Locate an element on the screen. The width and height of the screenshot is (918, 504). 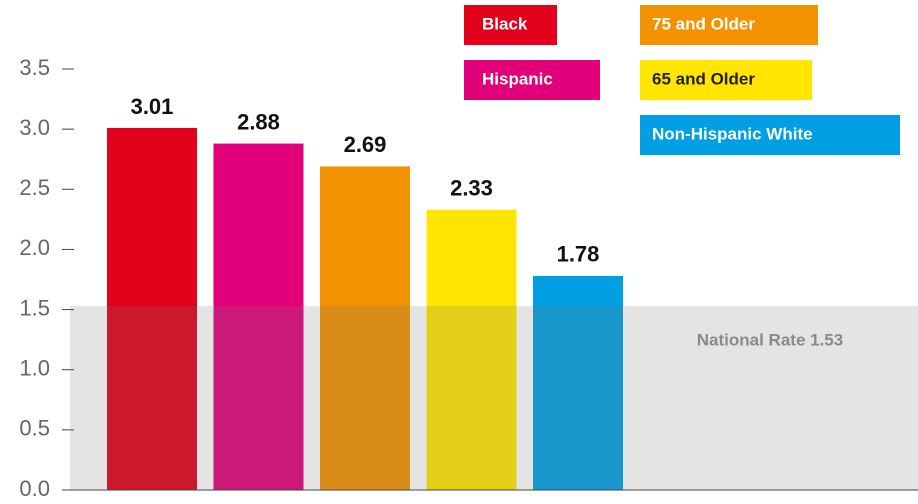
value-label: 2.88 is located at coordinates (258, 121).